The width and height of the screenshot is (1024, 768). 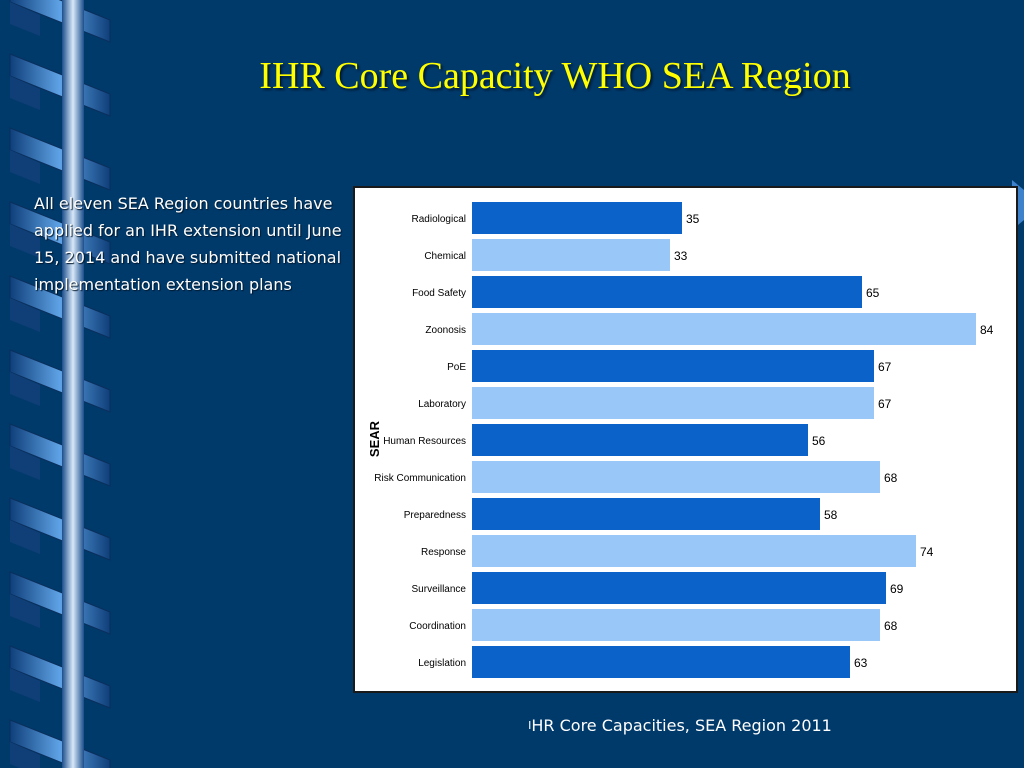 I want to click on category-label: Radiological, so click(x=439, y=219).